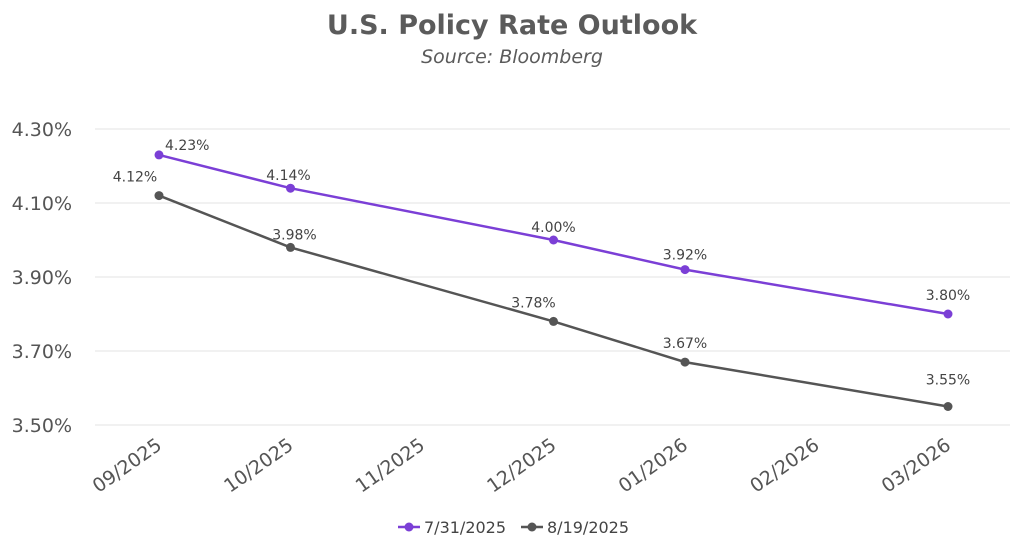 This screenshot has height=552, width=1024. What do you see at coordinates (135, 178) in the screenshot?
I see `data-label: 4.12%` at bounding box center [135, 178].